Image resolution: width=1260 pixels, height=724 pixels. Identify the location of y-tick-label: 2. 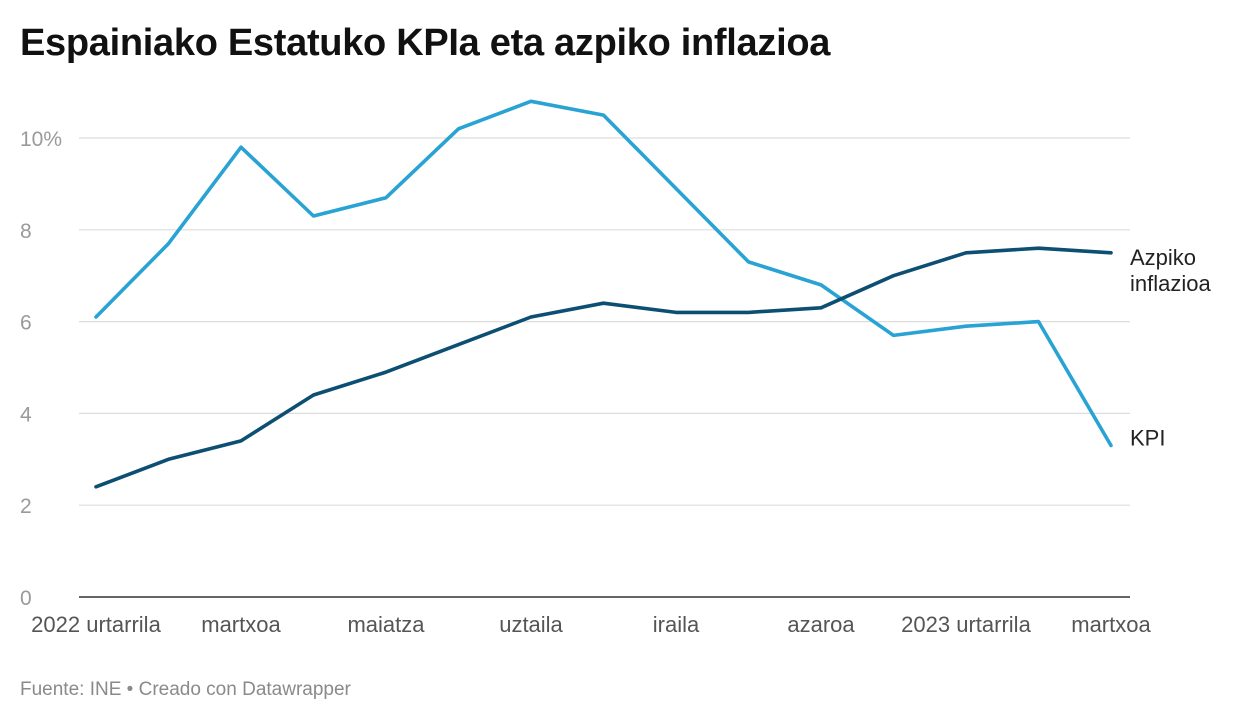
(26, 506).